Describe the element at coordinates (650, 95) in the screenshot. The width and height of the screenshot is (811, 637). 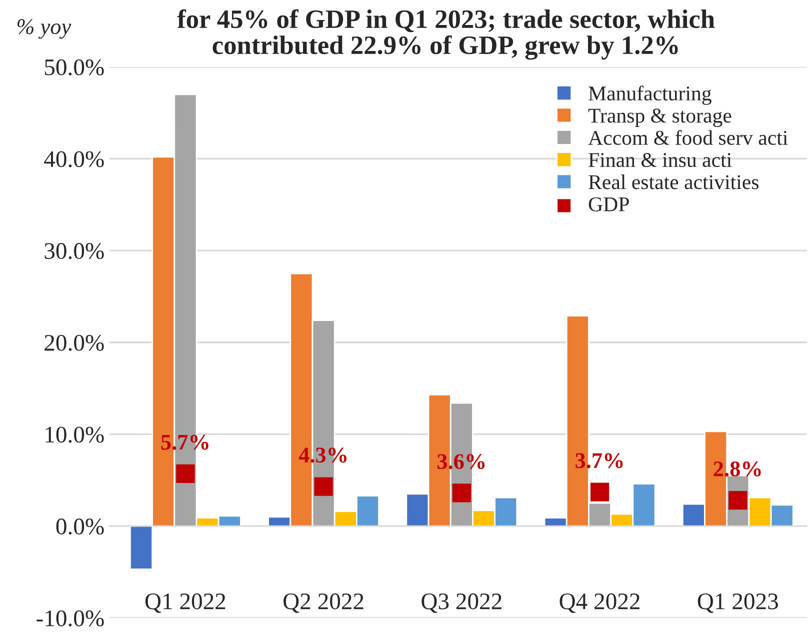
I see `legend-label: Manufacturing` at that location.